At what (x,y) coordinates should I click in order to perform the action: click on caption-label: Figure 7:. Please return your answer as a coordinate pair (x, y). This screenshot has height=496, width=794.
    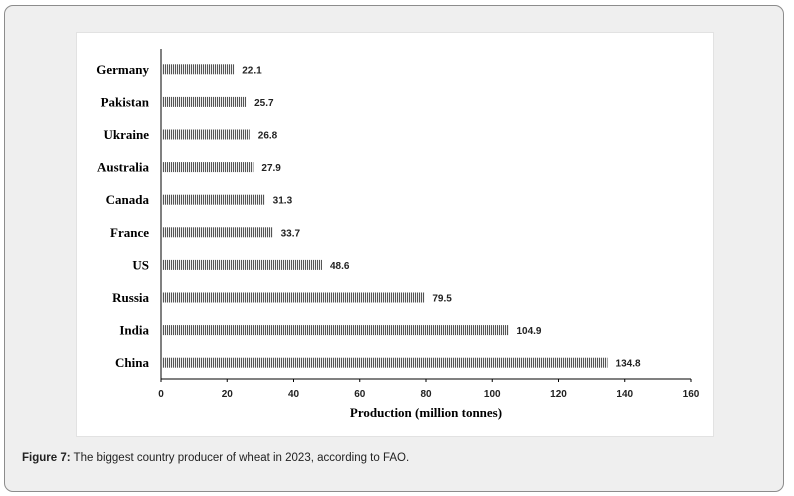
    Looking at the image, I should click on (46, 458).